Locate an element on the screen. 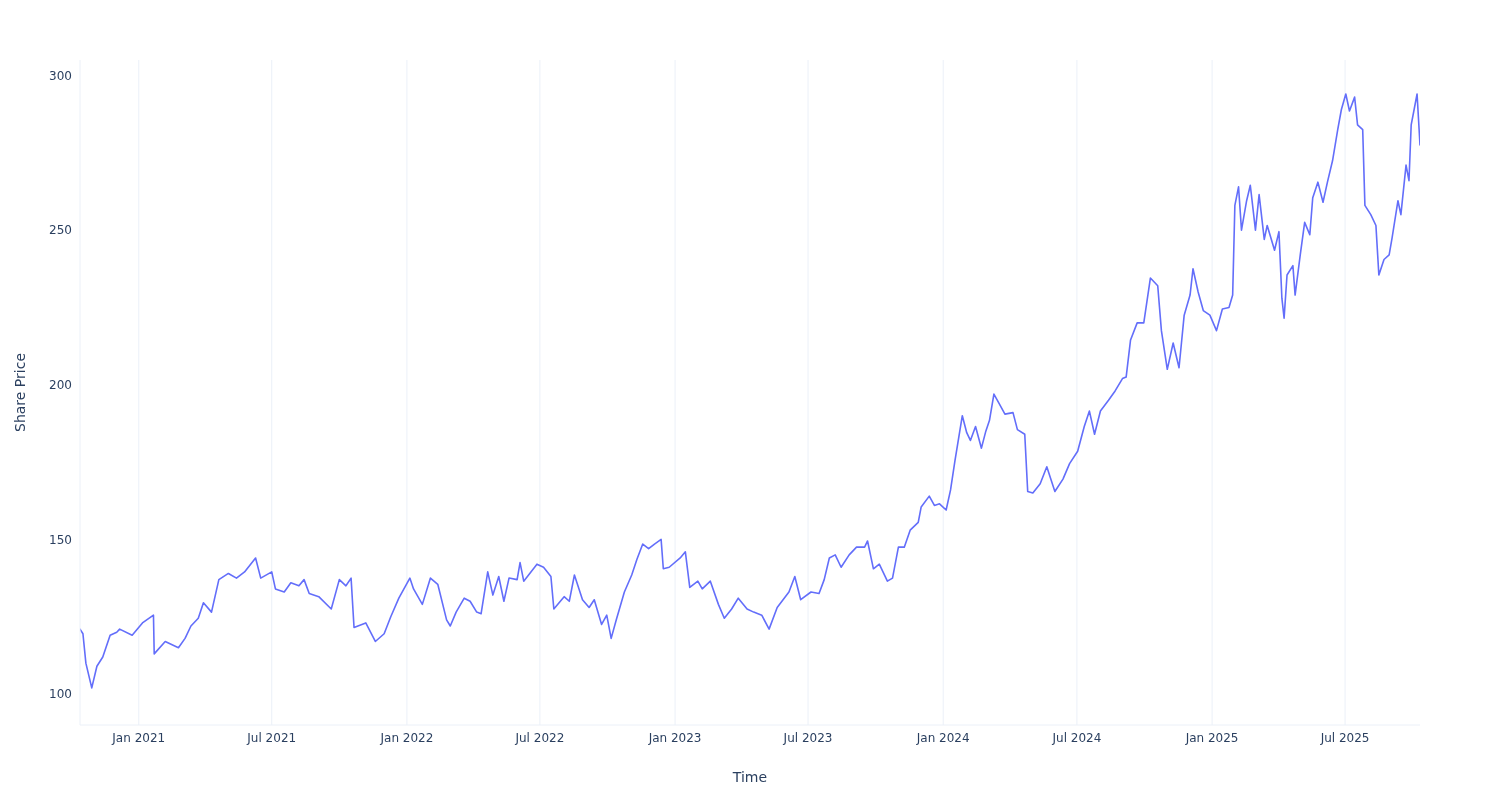 The width and height of the screenshot is (1500, 800). x-tick-label: Jul 2024 is located at coordinates (1076, 737).